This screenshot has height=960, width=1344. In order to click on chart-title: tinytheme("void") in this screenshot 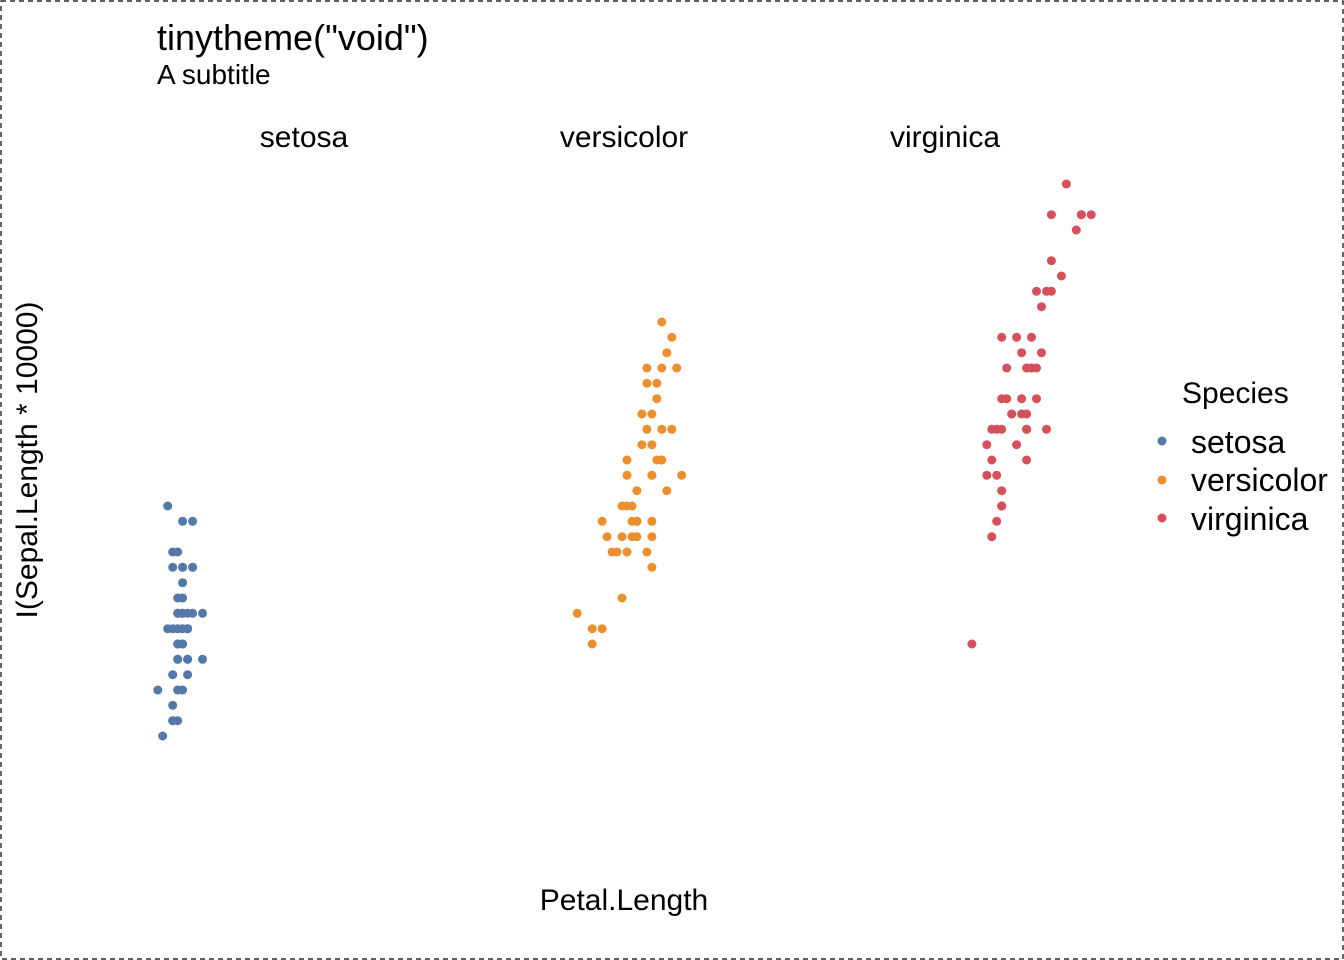, I will do `click(293, 37)`.